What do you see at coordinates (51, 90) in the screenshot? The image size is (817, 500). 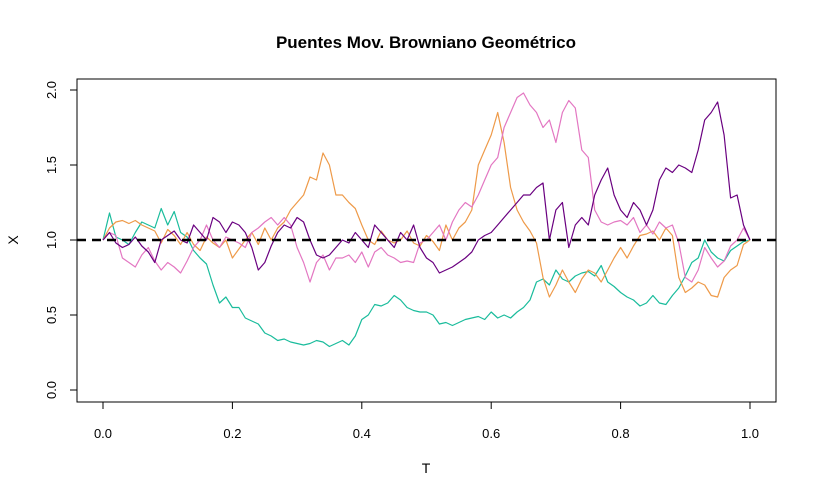 I see `y-tick-label: 2.0` at bounding box center [51, 90].